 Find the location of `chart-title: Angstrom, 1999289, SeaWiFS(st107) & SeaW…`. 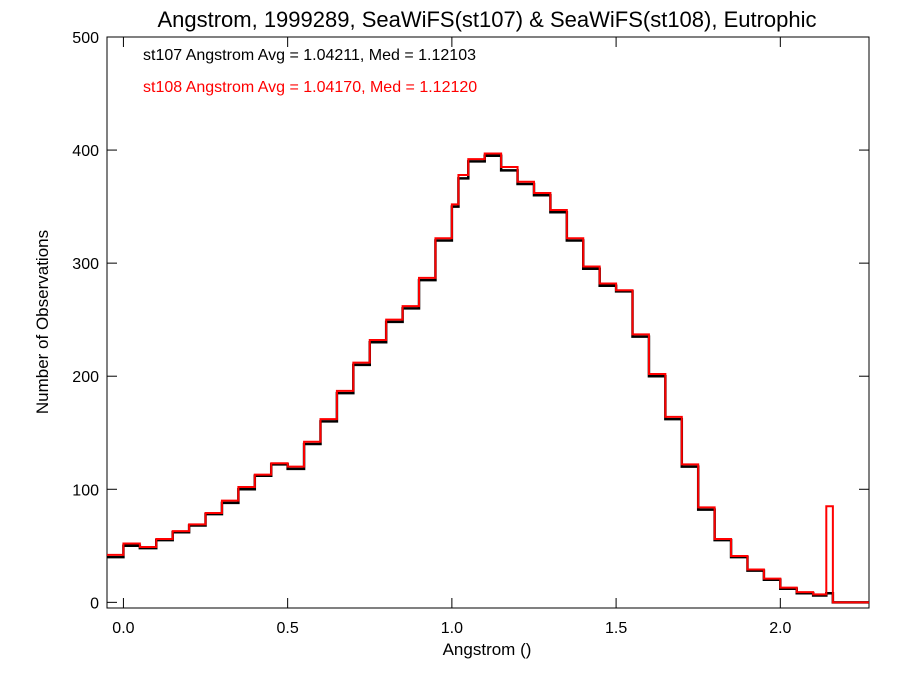

chart-title: Angstrom, 1999289, SeaWiFS(st107) & SeaW… is located at coordinates (486, 19).